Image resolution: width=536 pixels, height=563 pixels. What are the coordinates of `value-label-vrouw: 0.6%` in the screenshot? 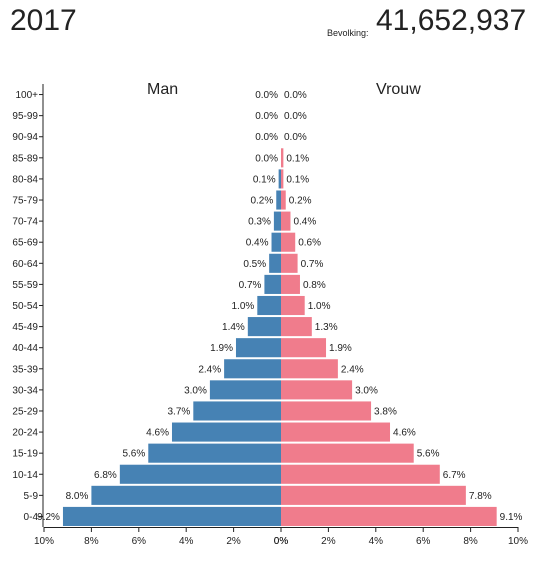 It's located at (309, 243).